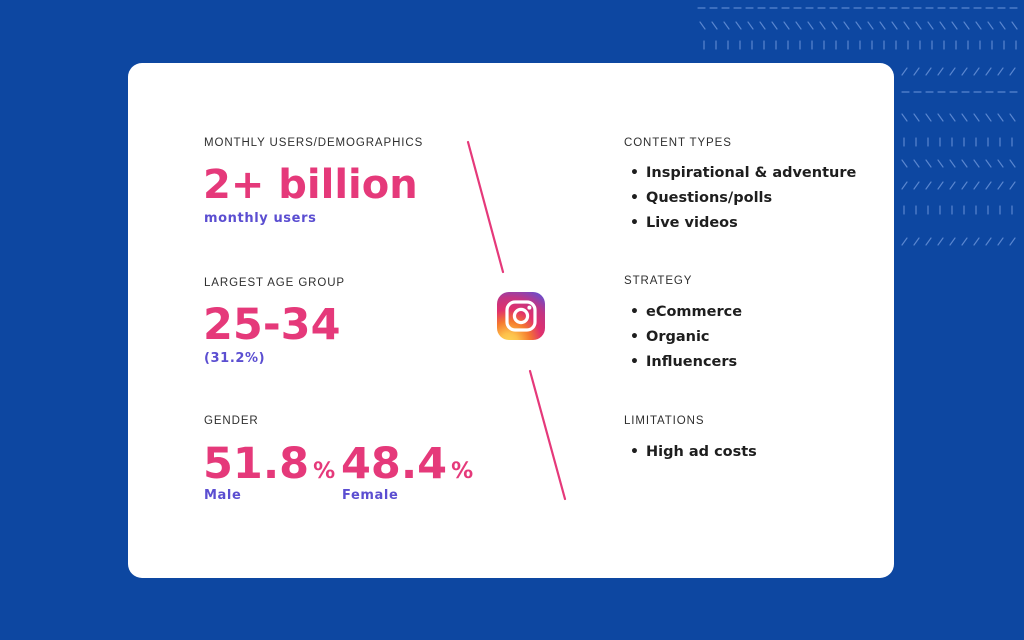 The image size is (1024, 640). I want to click on list-item: Organic, so click(683, 337).